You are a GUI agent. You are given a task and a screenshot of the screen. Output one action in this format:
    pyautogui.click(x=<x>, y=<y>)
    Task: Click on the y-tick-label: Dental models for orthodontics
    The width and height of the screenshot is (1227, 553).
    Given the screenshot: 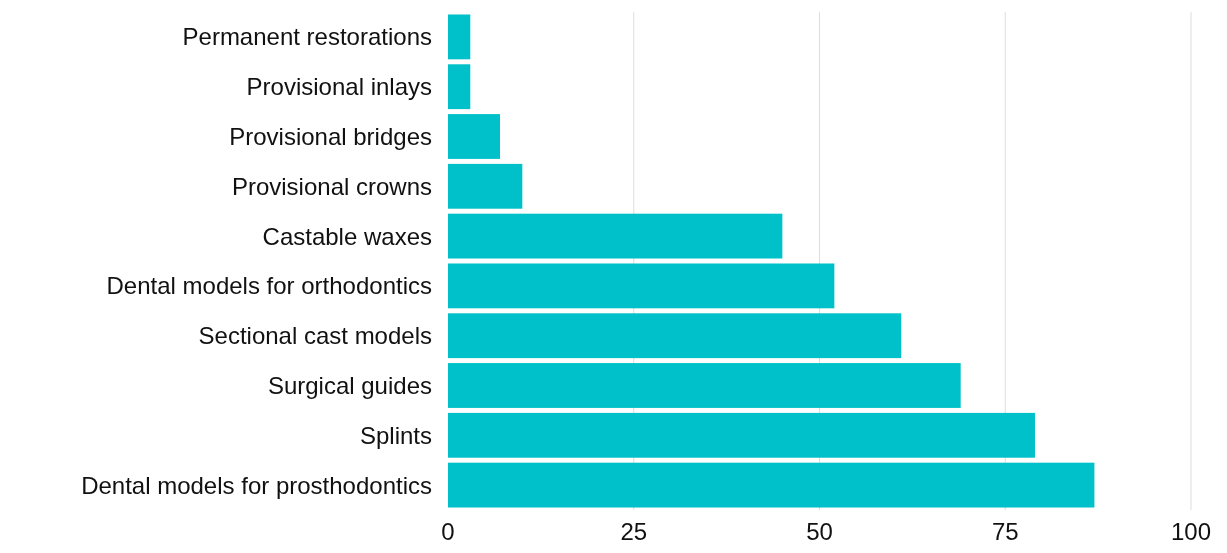 What is the action you would take?
    pyautogui.click(x=269, y=286)
    